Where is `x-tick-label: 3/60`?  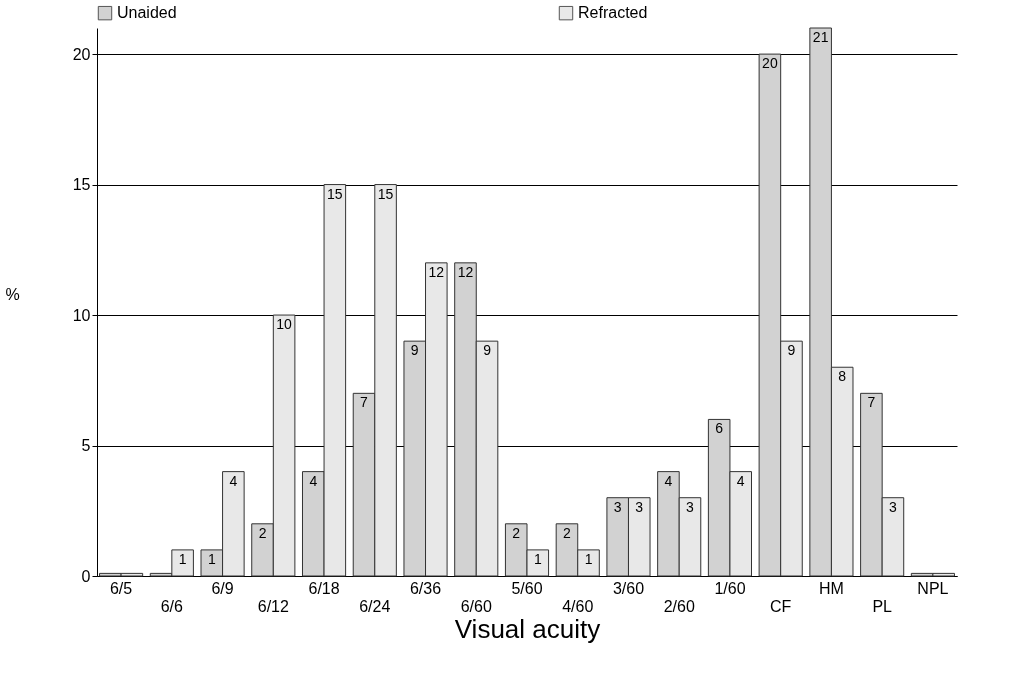 x-tick-label: 3/60 is located at coordinates (628, 588).